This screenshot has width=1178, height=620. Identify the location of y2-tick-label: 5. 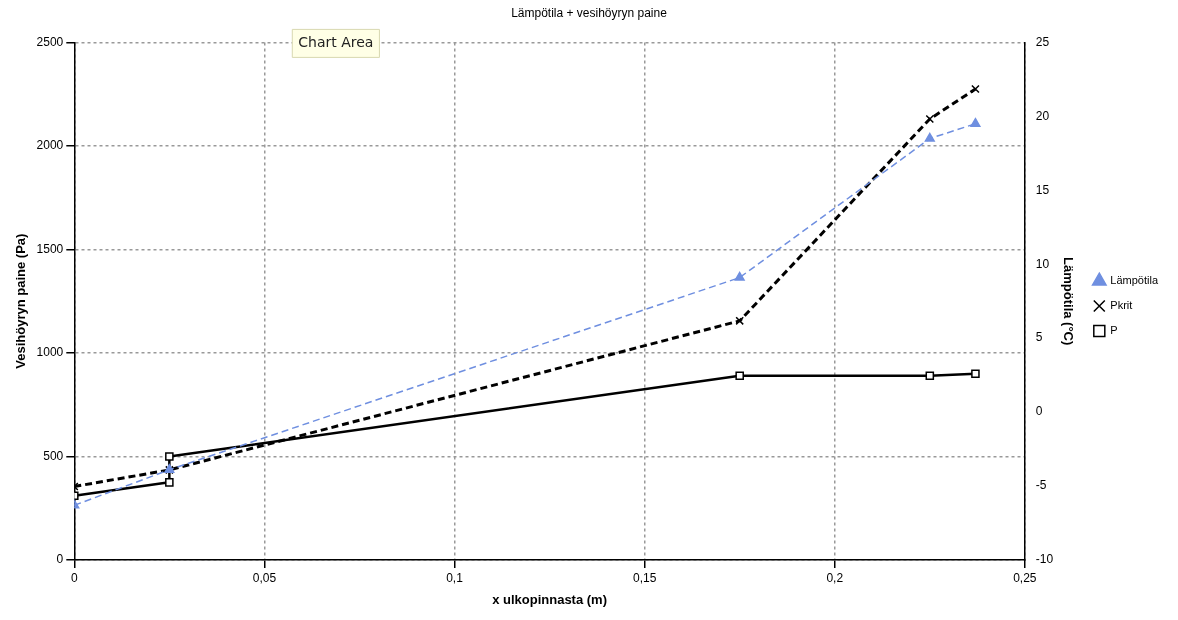
(1039, 337).